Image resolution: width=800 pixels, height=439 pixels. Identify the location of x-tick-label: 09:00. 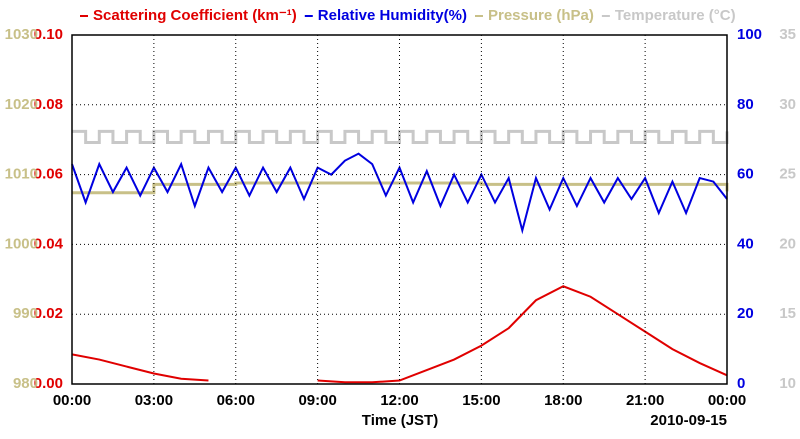
(317, 400).